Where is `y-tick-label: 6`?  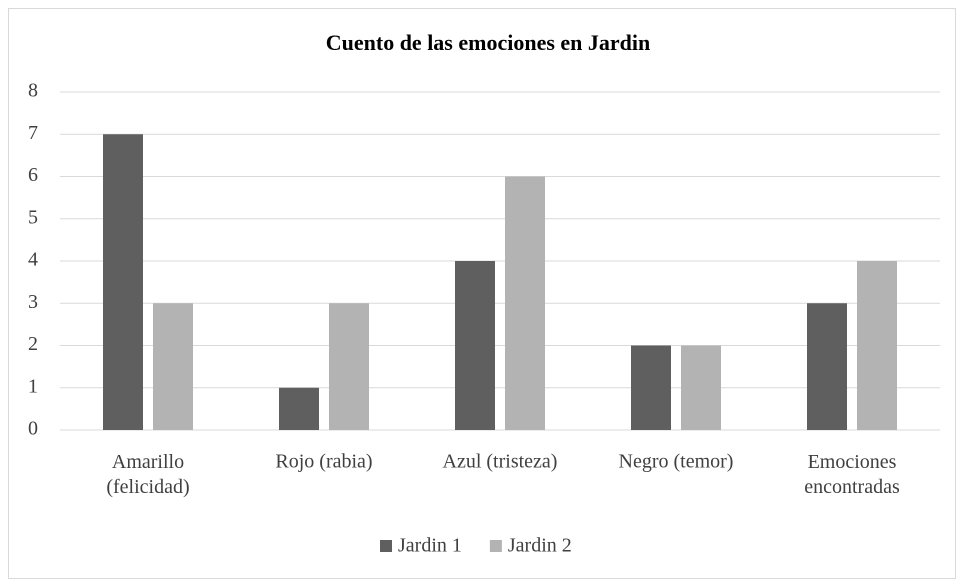
y-tick-label: 6 is located at coordinates (33, 175).